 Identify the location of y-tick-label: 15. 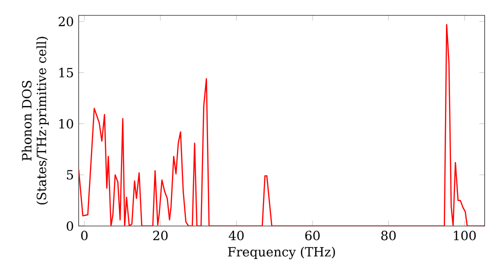
(66, 73).